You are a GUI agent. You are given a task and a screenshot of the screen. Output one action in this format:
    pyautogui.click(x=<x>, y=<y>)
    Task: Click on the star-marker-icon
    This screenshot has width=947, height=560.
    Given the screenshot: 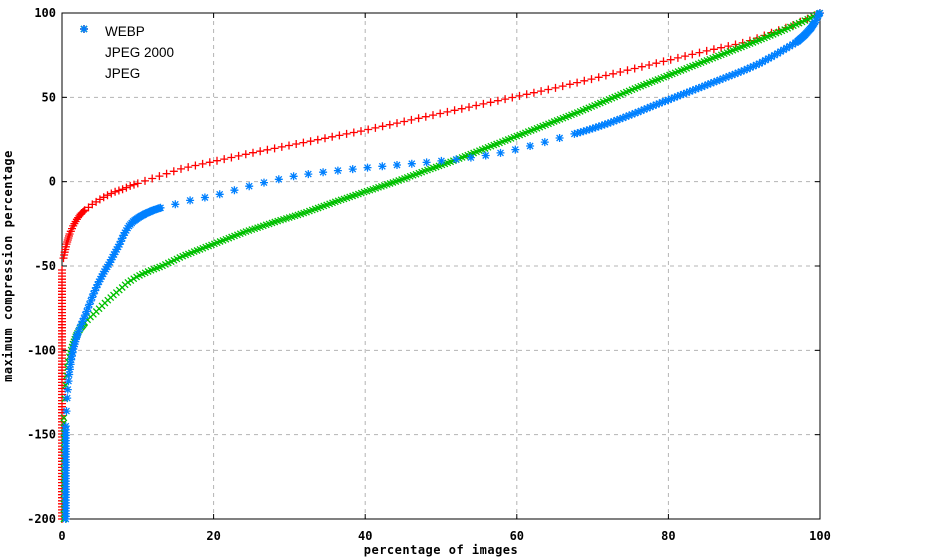 What is the action you would take?
    pyautogui.click(x=88, y=53)
    